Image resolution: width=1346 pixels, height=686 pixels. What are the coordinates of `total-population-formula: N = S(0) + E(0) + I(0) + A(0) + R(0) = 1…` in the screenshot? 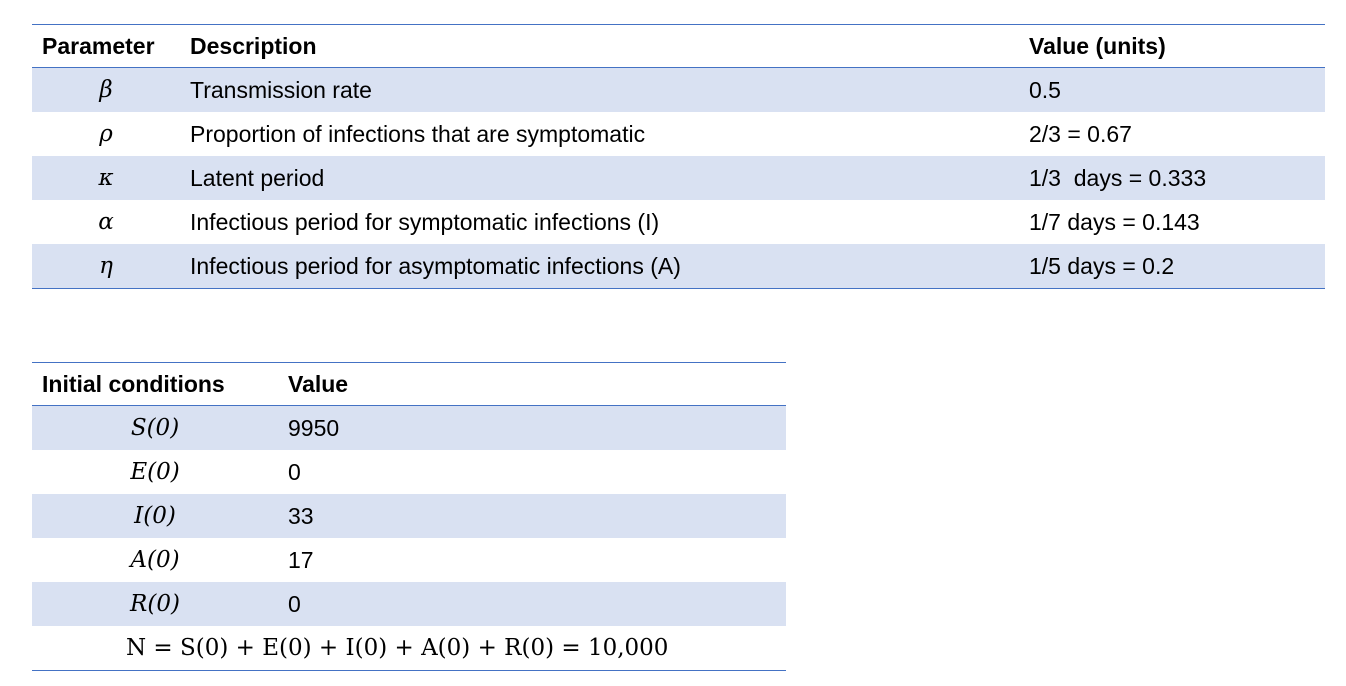 It's located at (409, 648).